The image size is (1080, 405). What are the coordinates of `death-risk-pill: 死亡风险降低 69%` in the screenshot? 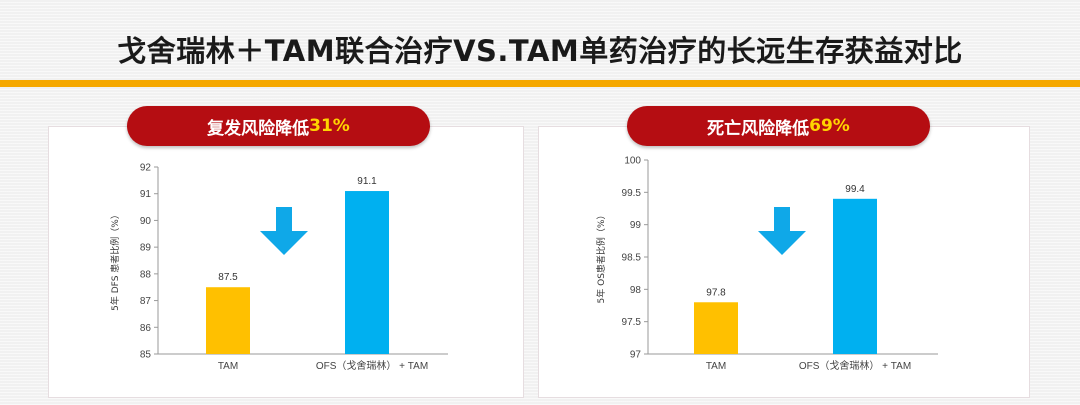 It's located at (778, 126).